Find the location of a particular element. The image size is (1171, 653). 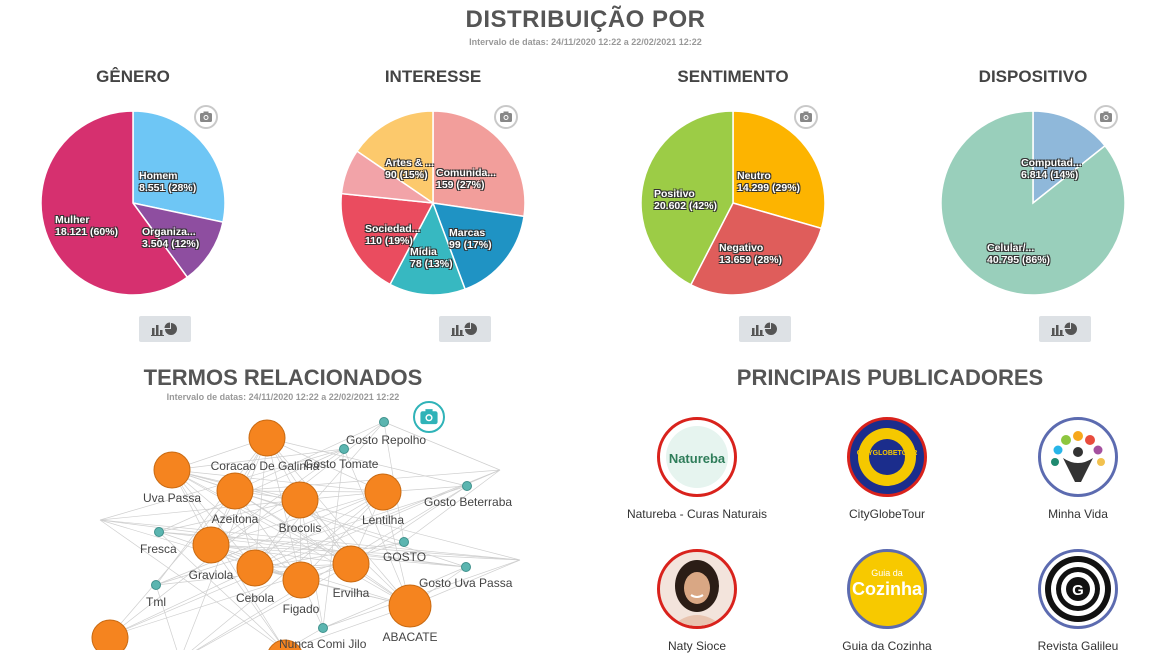

pie-chart-interesse is located at coordinates (433, 203).